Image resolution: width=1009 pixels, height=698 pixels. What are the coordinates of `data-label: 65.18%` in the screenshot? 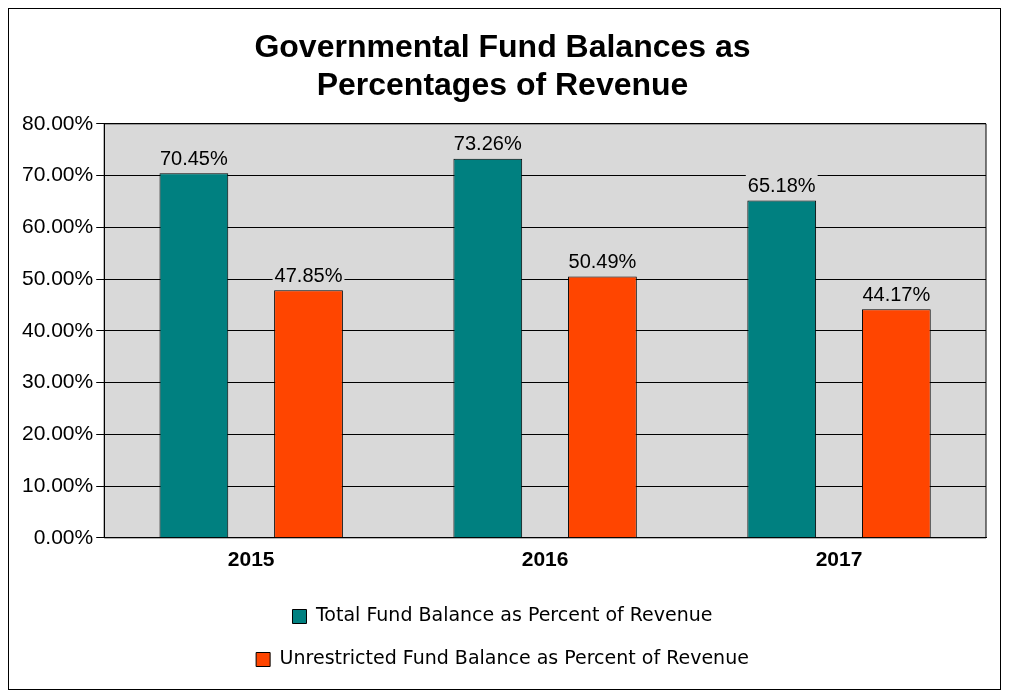 It's located at (781, 185).